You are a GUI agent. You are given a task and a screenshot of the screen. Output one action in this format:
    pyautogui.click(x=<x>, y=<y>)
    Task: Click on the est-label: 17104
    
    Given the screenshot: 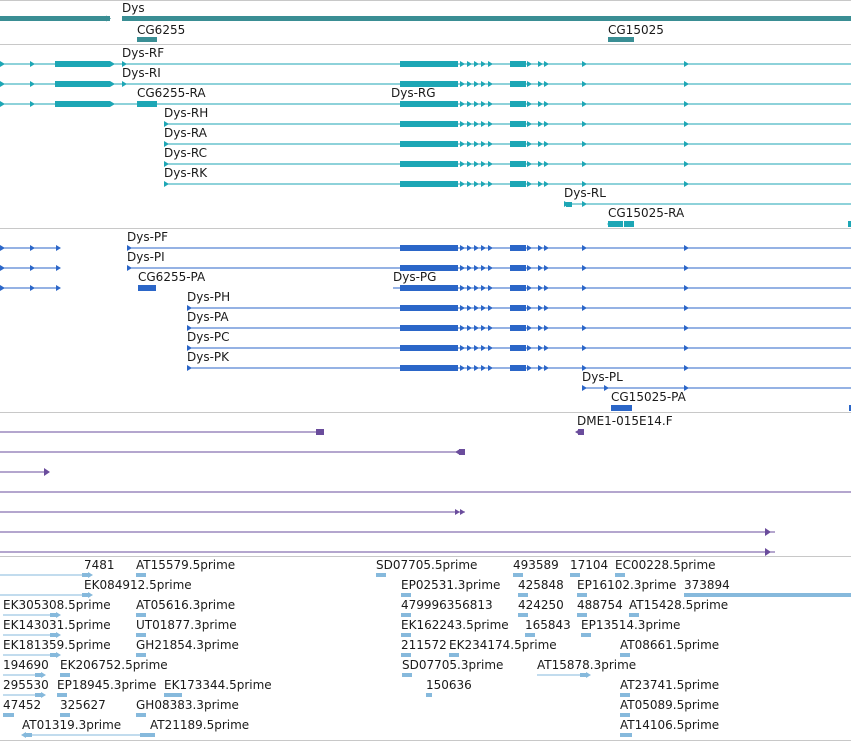 What is the action you would take?
    pyautogui.click(x=589, y=565)
    